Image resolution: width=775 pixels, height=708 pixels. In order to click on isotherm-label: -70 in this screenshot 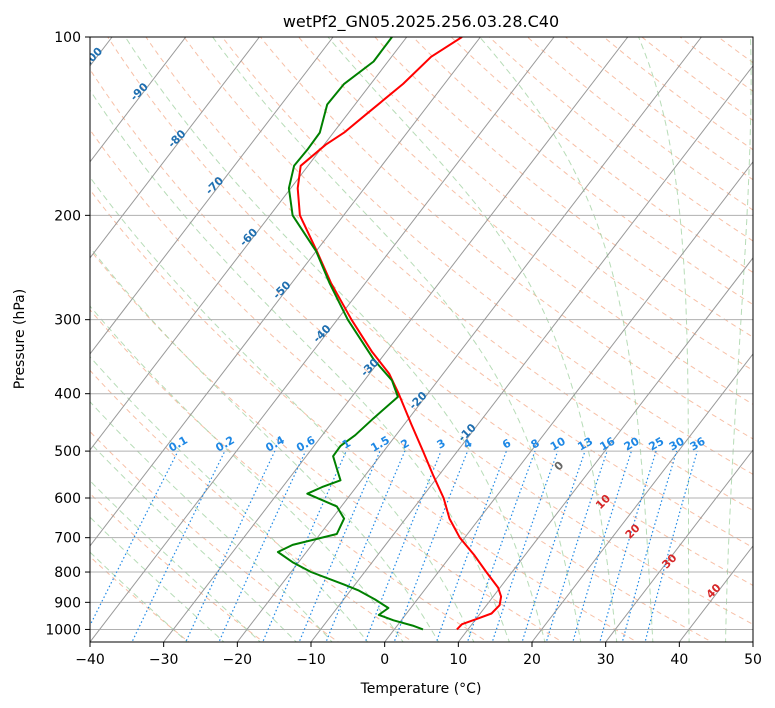, I will do `click(214, 185)`.